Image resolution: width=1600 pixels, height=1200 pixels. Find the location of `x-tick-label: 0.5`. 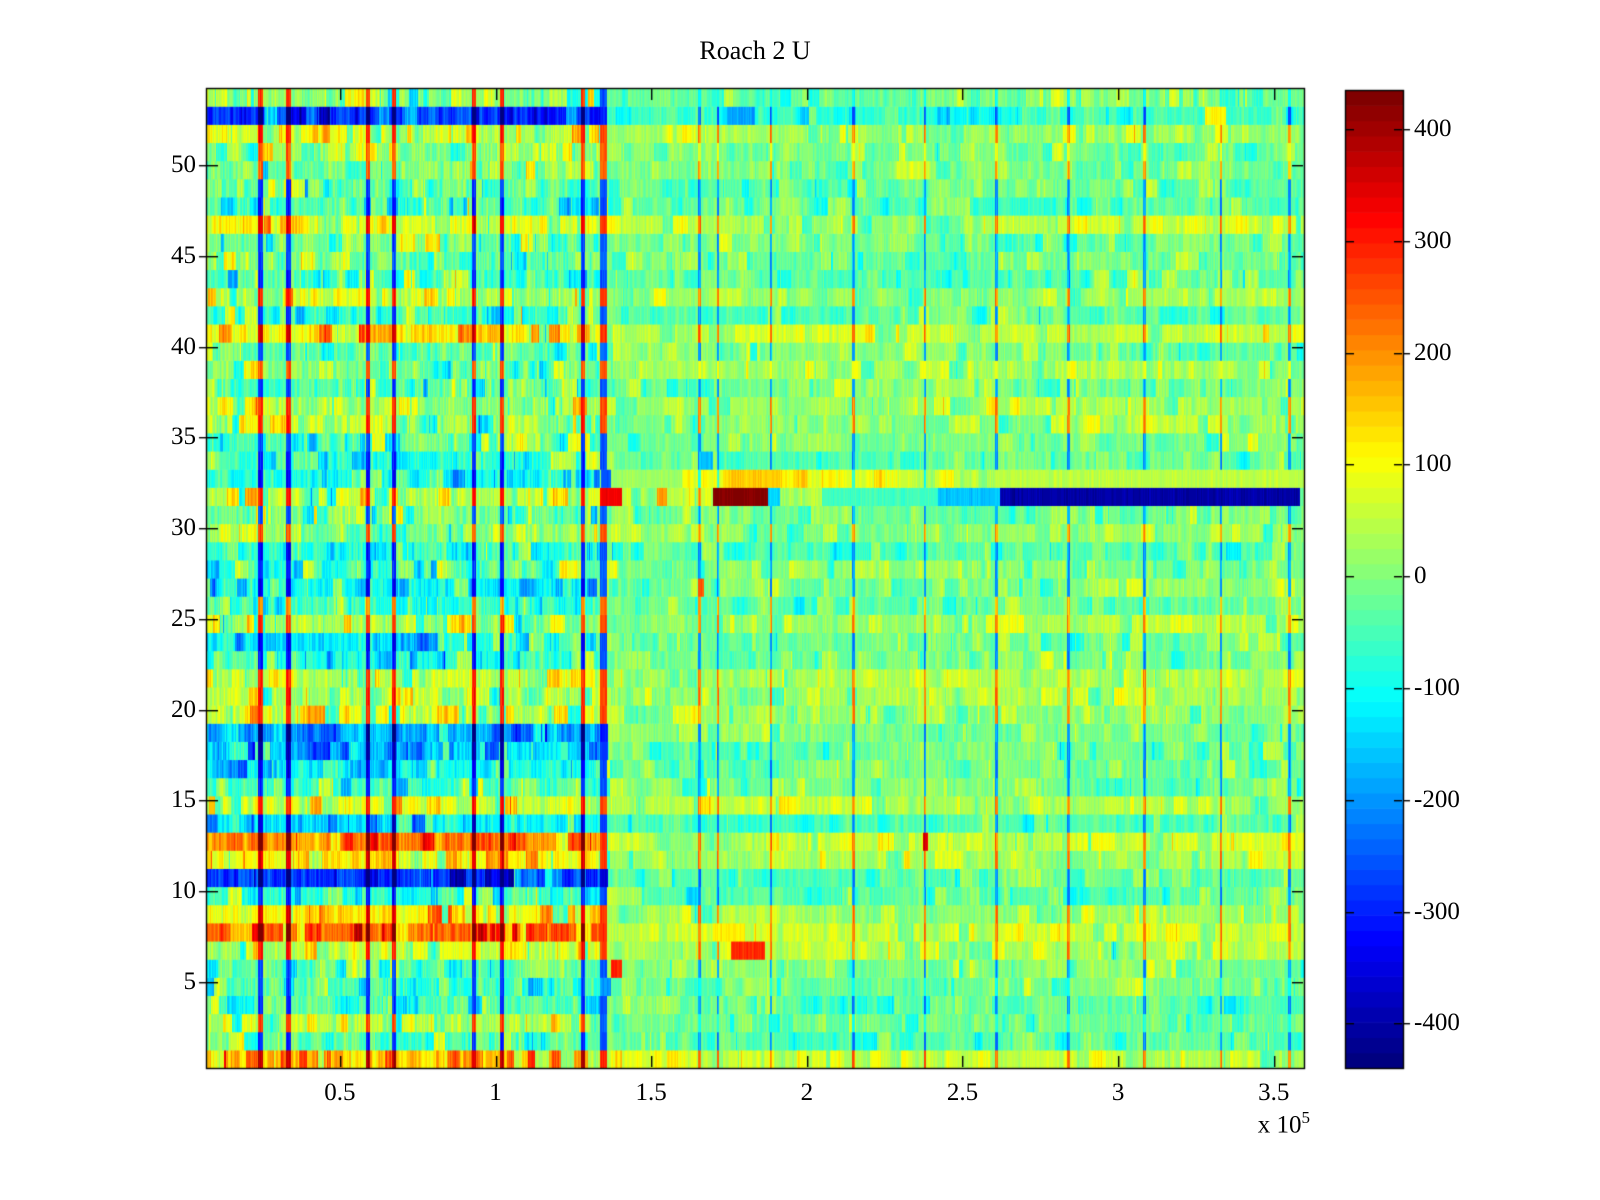

x-tick-label: 0.5 is located at coordinates (340, 1092).